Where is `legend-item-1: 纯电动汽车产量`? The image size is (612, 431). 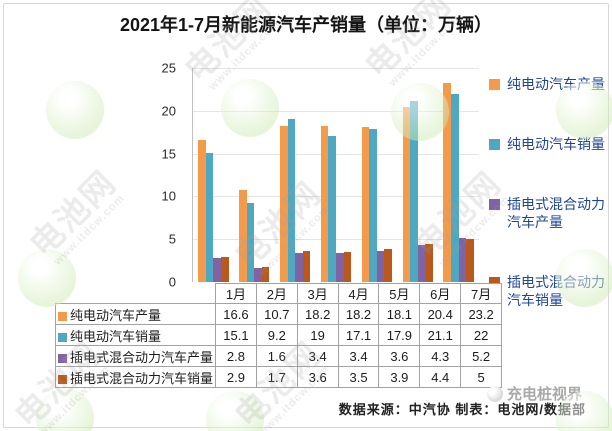 legend-item-1: 纯电动汽车产量 is located at coordinates (548, 85).